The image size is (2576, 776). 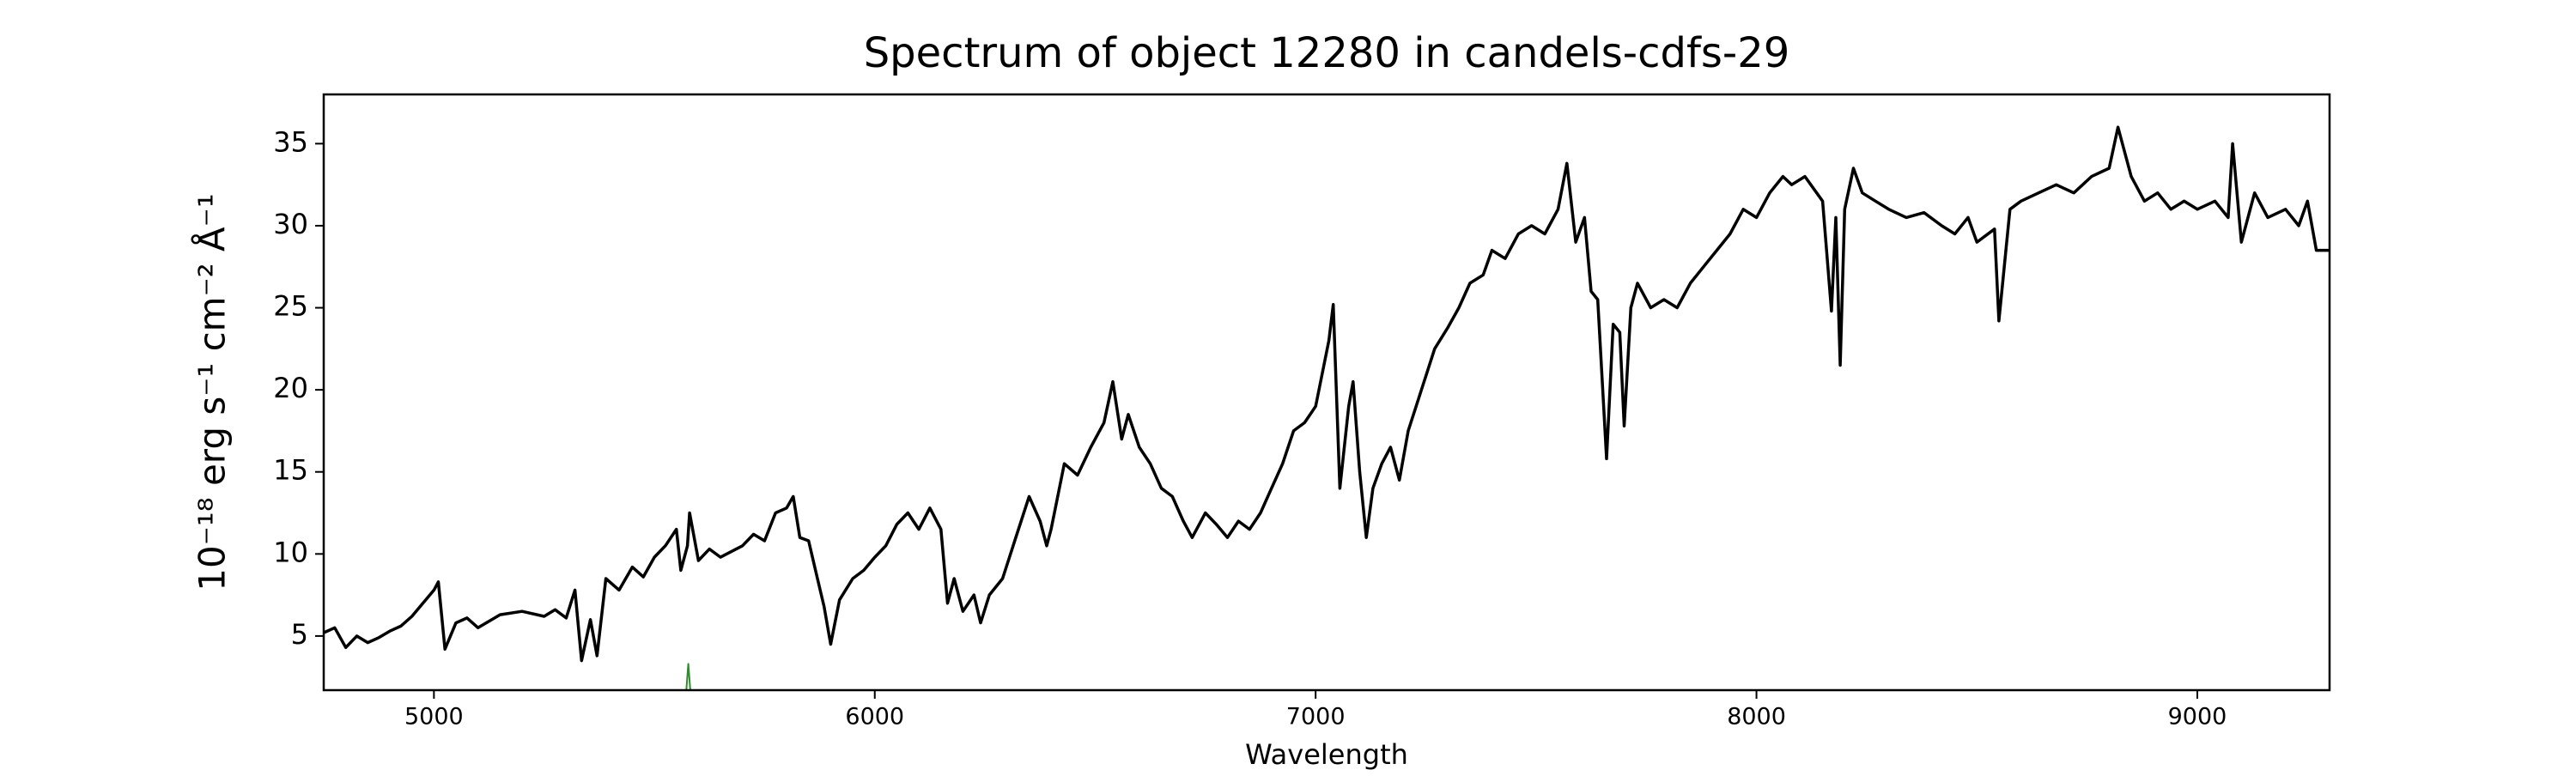 I want to click on y-tick-label: 10, so click(x=291, y=552).